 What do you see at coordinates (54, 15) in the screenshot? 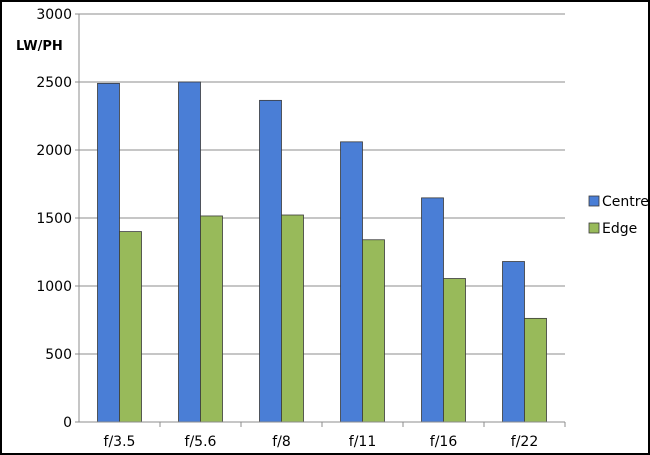
I see `y-tick-label: 3000` at bounding box center [54, 15].